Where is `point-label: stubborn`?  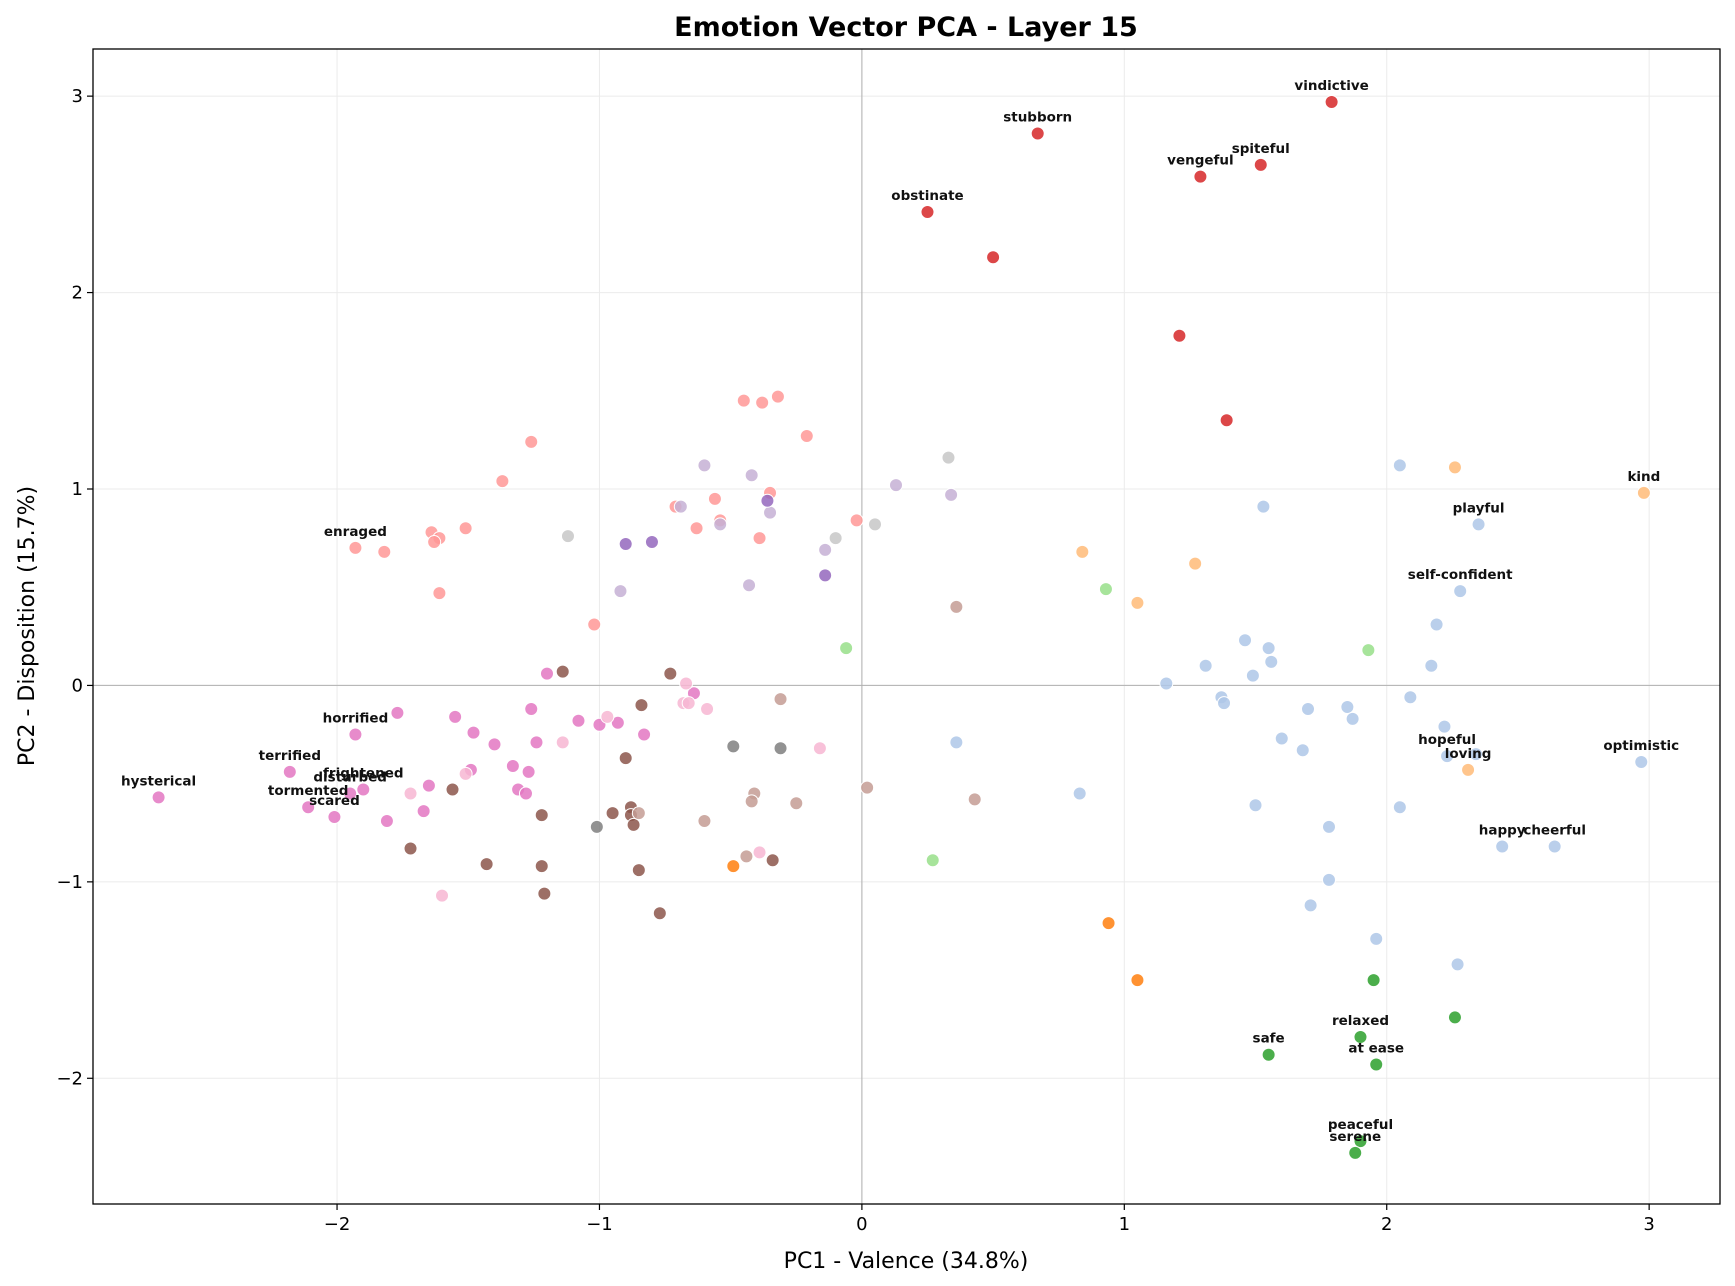 point-label: stubborn is located at coordinates (1037, 117).